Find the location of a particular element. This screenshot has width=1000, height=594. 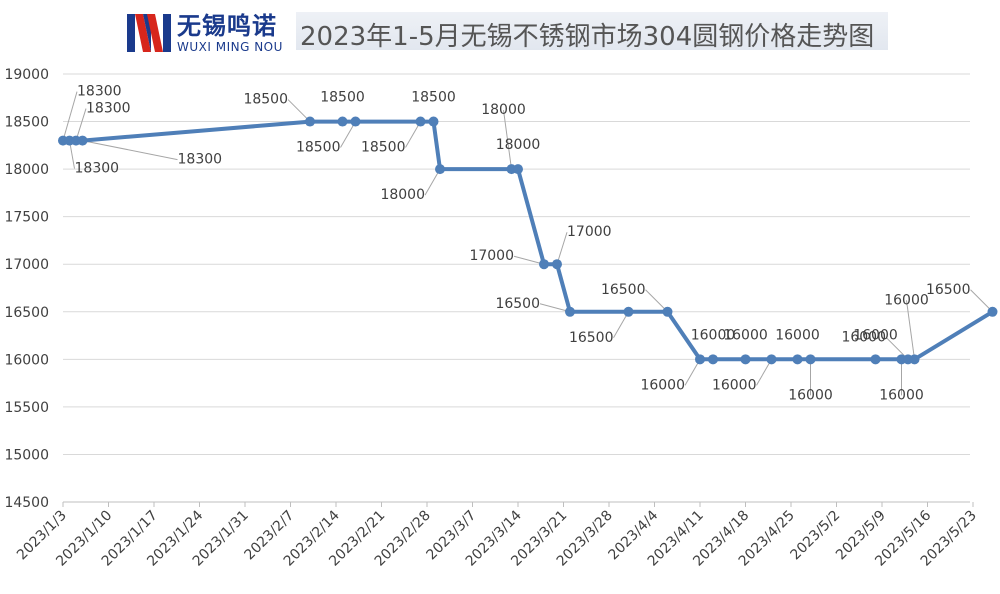

y-tick-label: 15000 is located at coordinates (26, 455).